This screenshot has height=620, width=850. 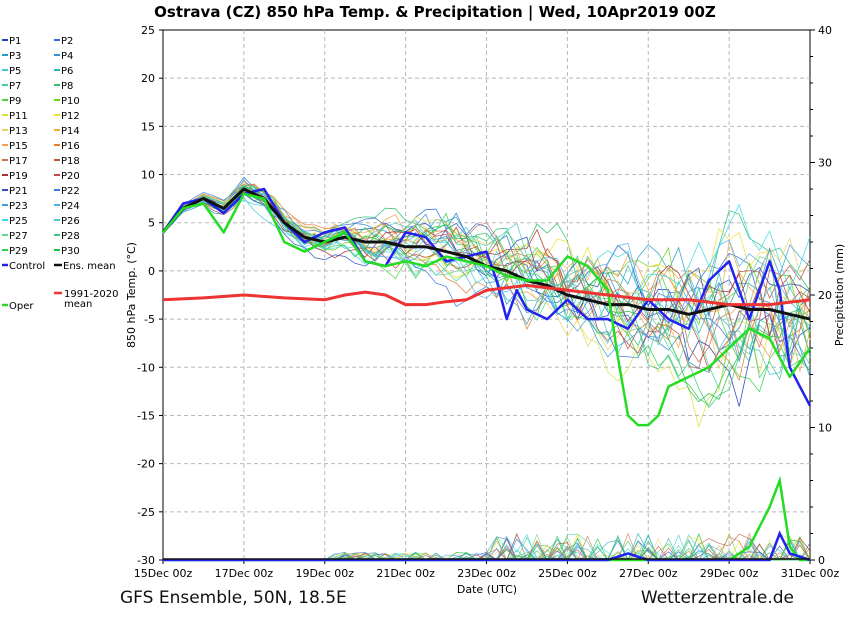 What do you see at coordinates (151, 271) in the screenshot?
I see `y-tick-label: 0` at bounding box center [151, 271].